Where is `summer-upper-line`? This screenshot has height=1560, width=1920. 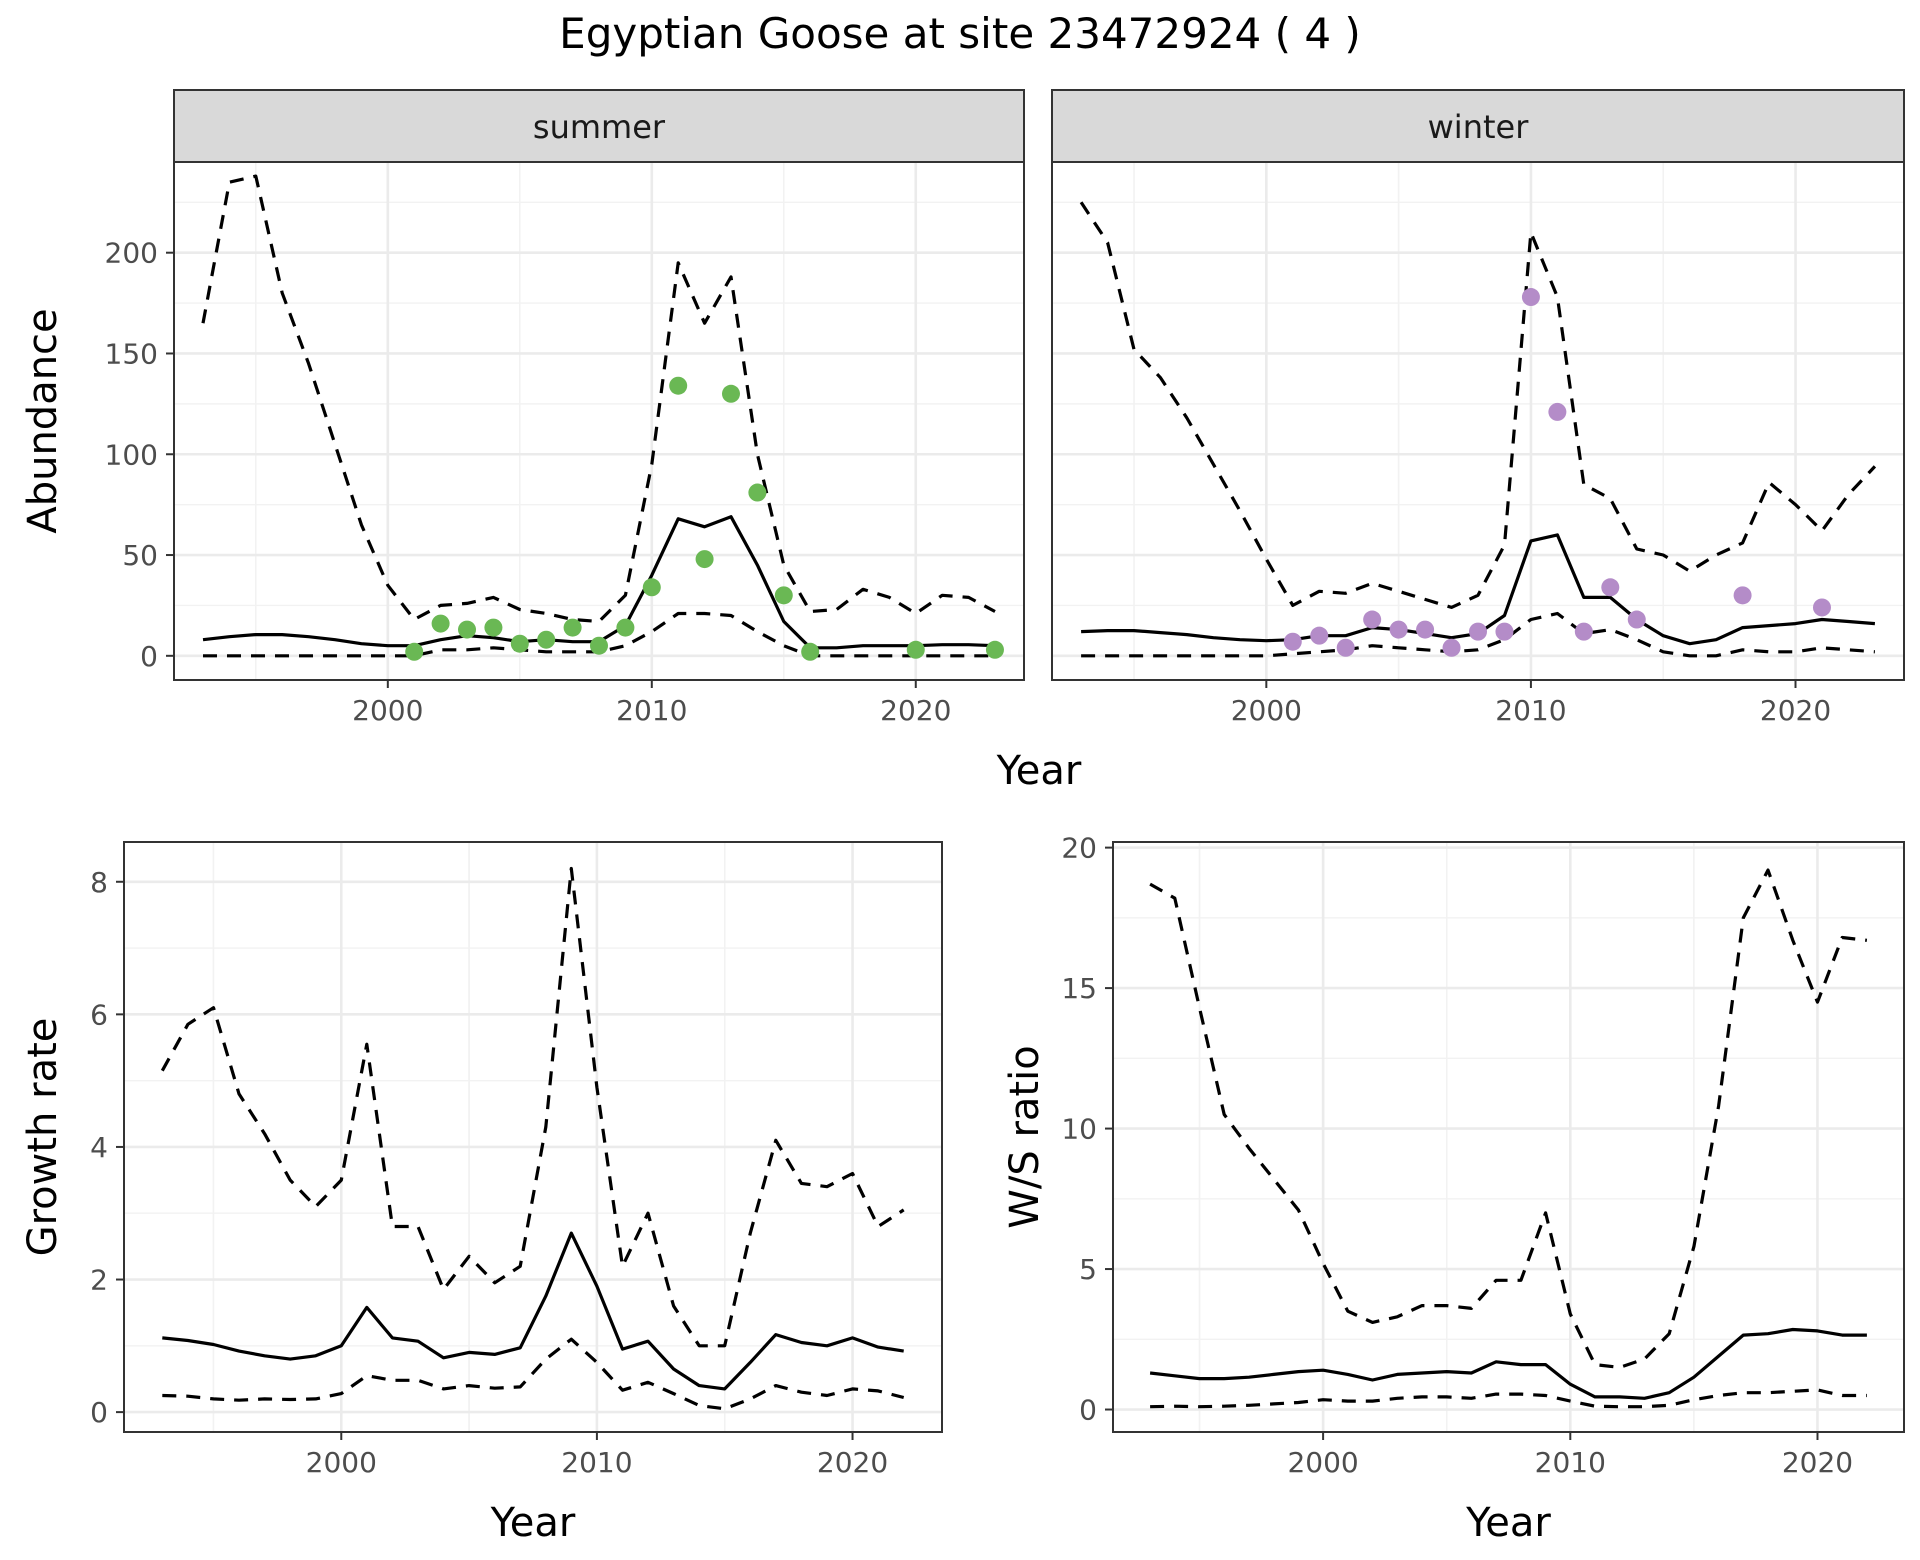 summer-upper-line is located at coordinates (598, 399).